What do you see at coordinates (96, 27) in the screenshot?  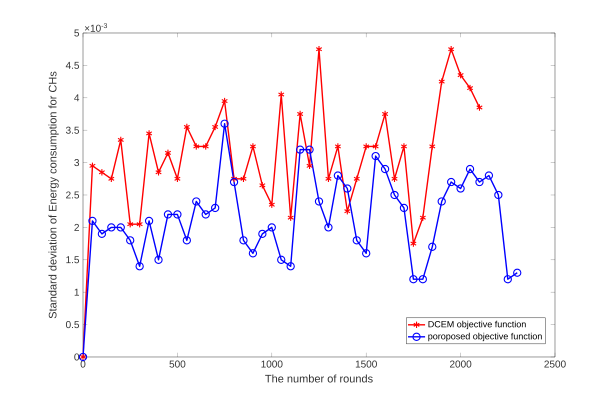 I see `text: ×10$^{-3}$` at bounding box center [96, 27].